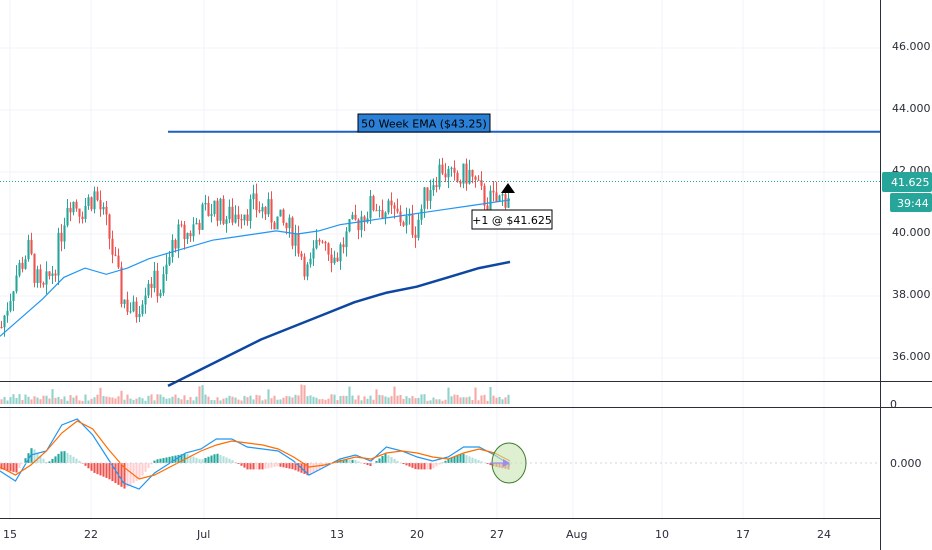 The width and height of the screenshot is (932, 550). Describe the element at coordinates (508, 188) in the screenshot. I see `buy-marker-icon` at that location.